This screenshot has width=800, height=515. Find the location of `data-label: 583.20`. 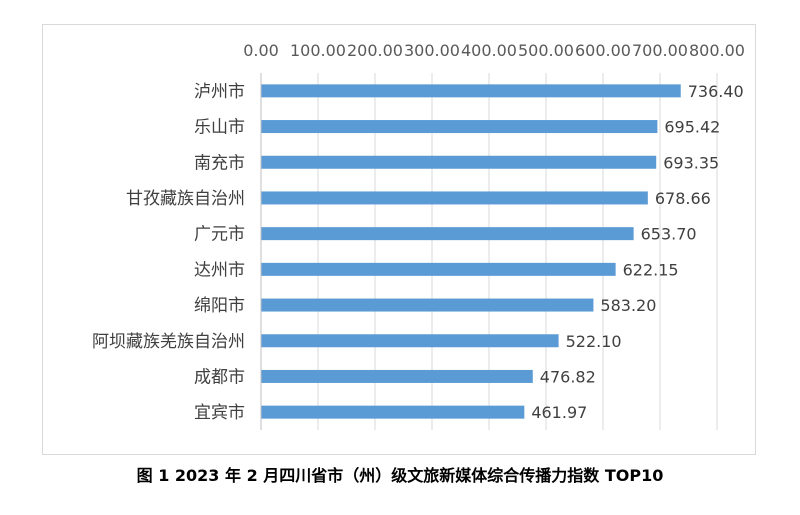

data-label: 583.20 is located at coordinates (628, 305).